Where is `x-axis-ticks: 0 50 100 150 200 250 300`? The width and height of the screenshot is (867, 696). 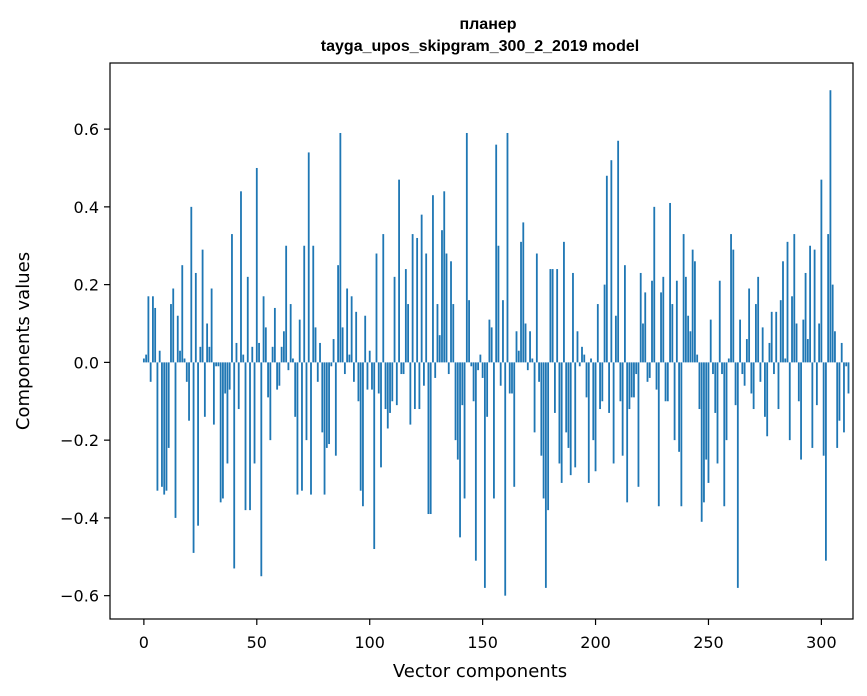
x-axis-ticks: 0 50 100 150 200 250 300 is located at coordinates (488, 635).